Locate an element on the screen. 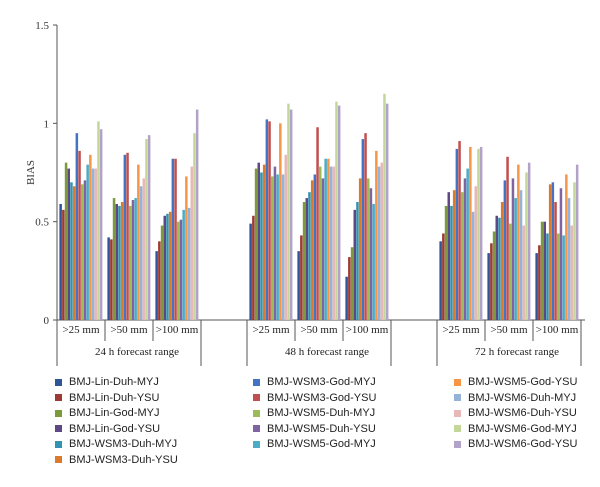 This screenshot has width=600, height=487. y-tick-label: 1 is located at coordinates (47, 124).